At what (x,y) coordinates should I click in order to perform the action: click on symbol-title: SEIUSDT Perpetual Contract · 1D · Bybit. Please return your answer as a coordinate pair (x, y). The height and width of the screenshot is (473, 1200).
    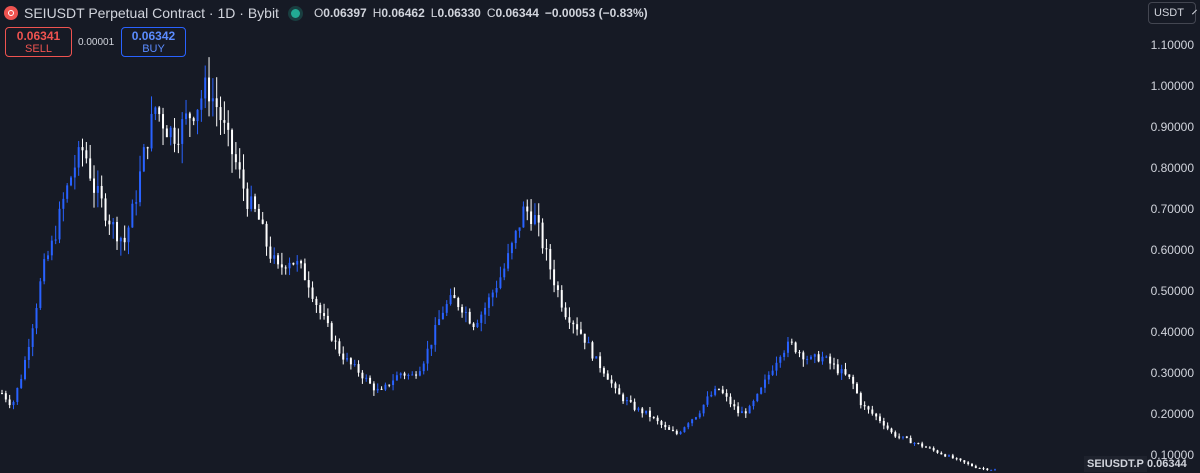
    Looking at the image, I should click on (151, 13).